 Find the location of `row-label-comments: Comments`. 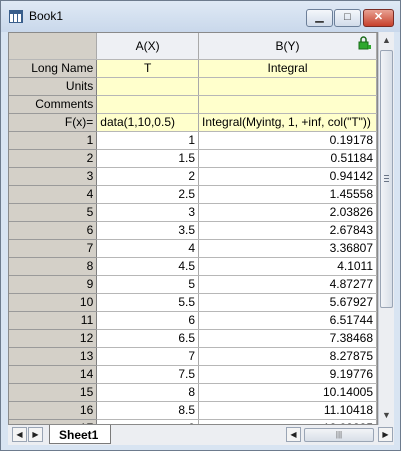

row-label-comments: Comments is located at coordinates (53, 104).